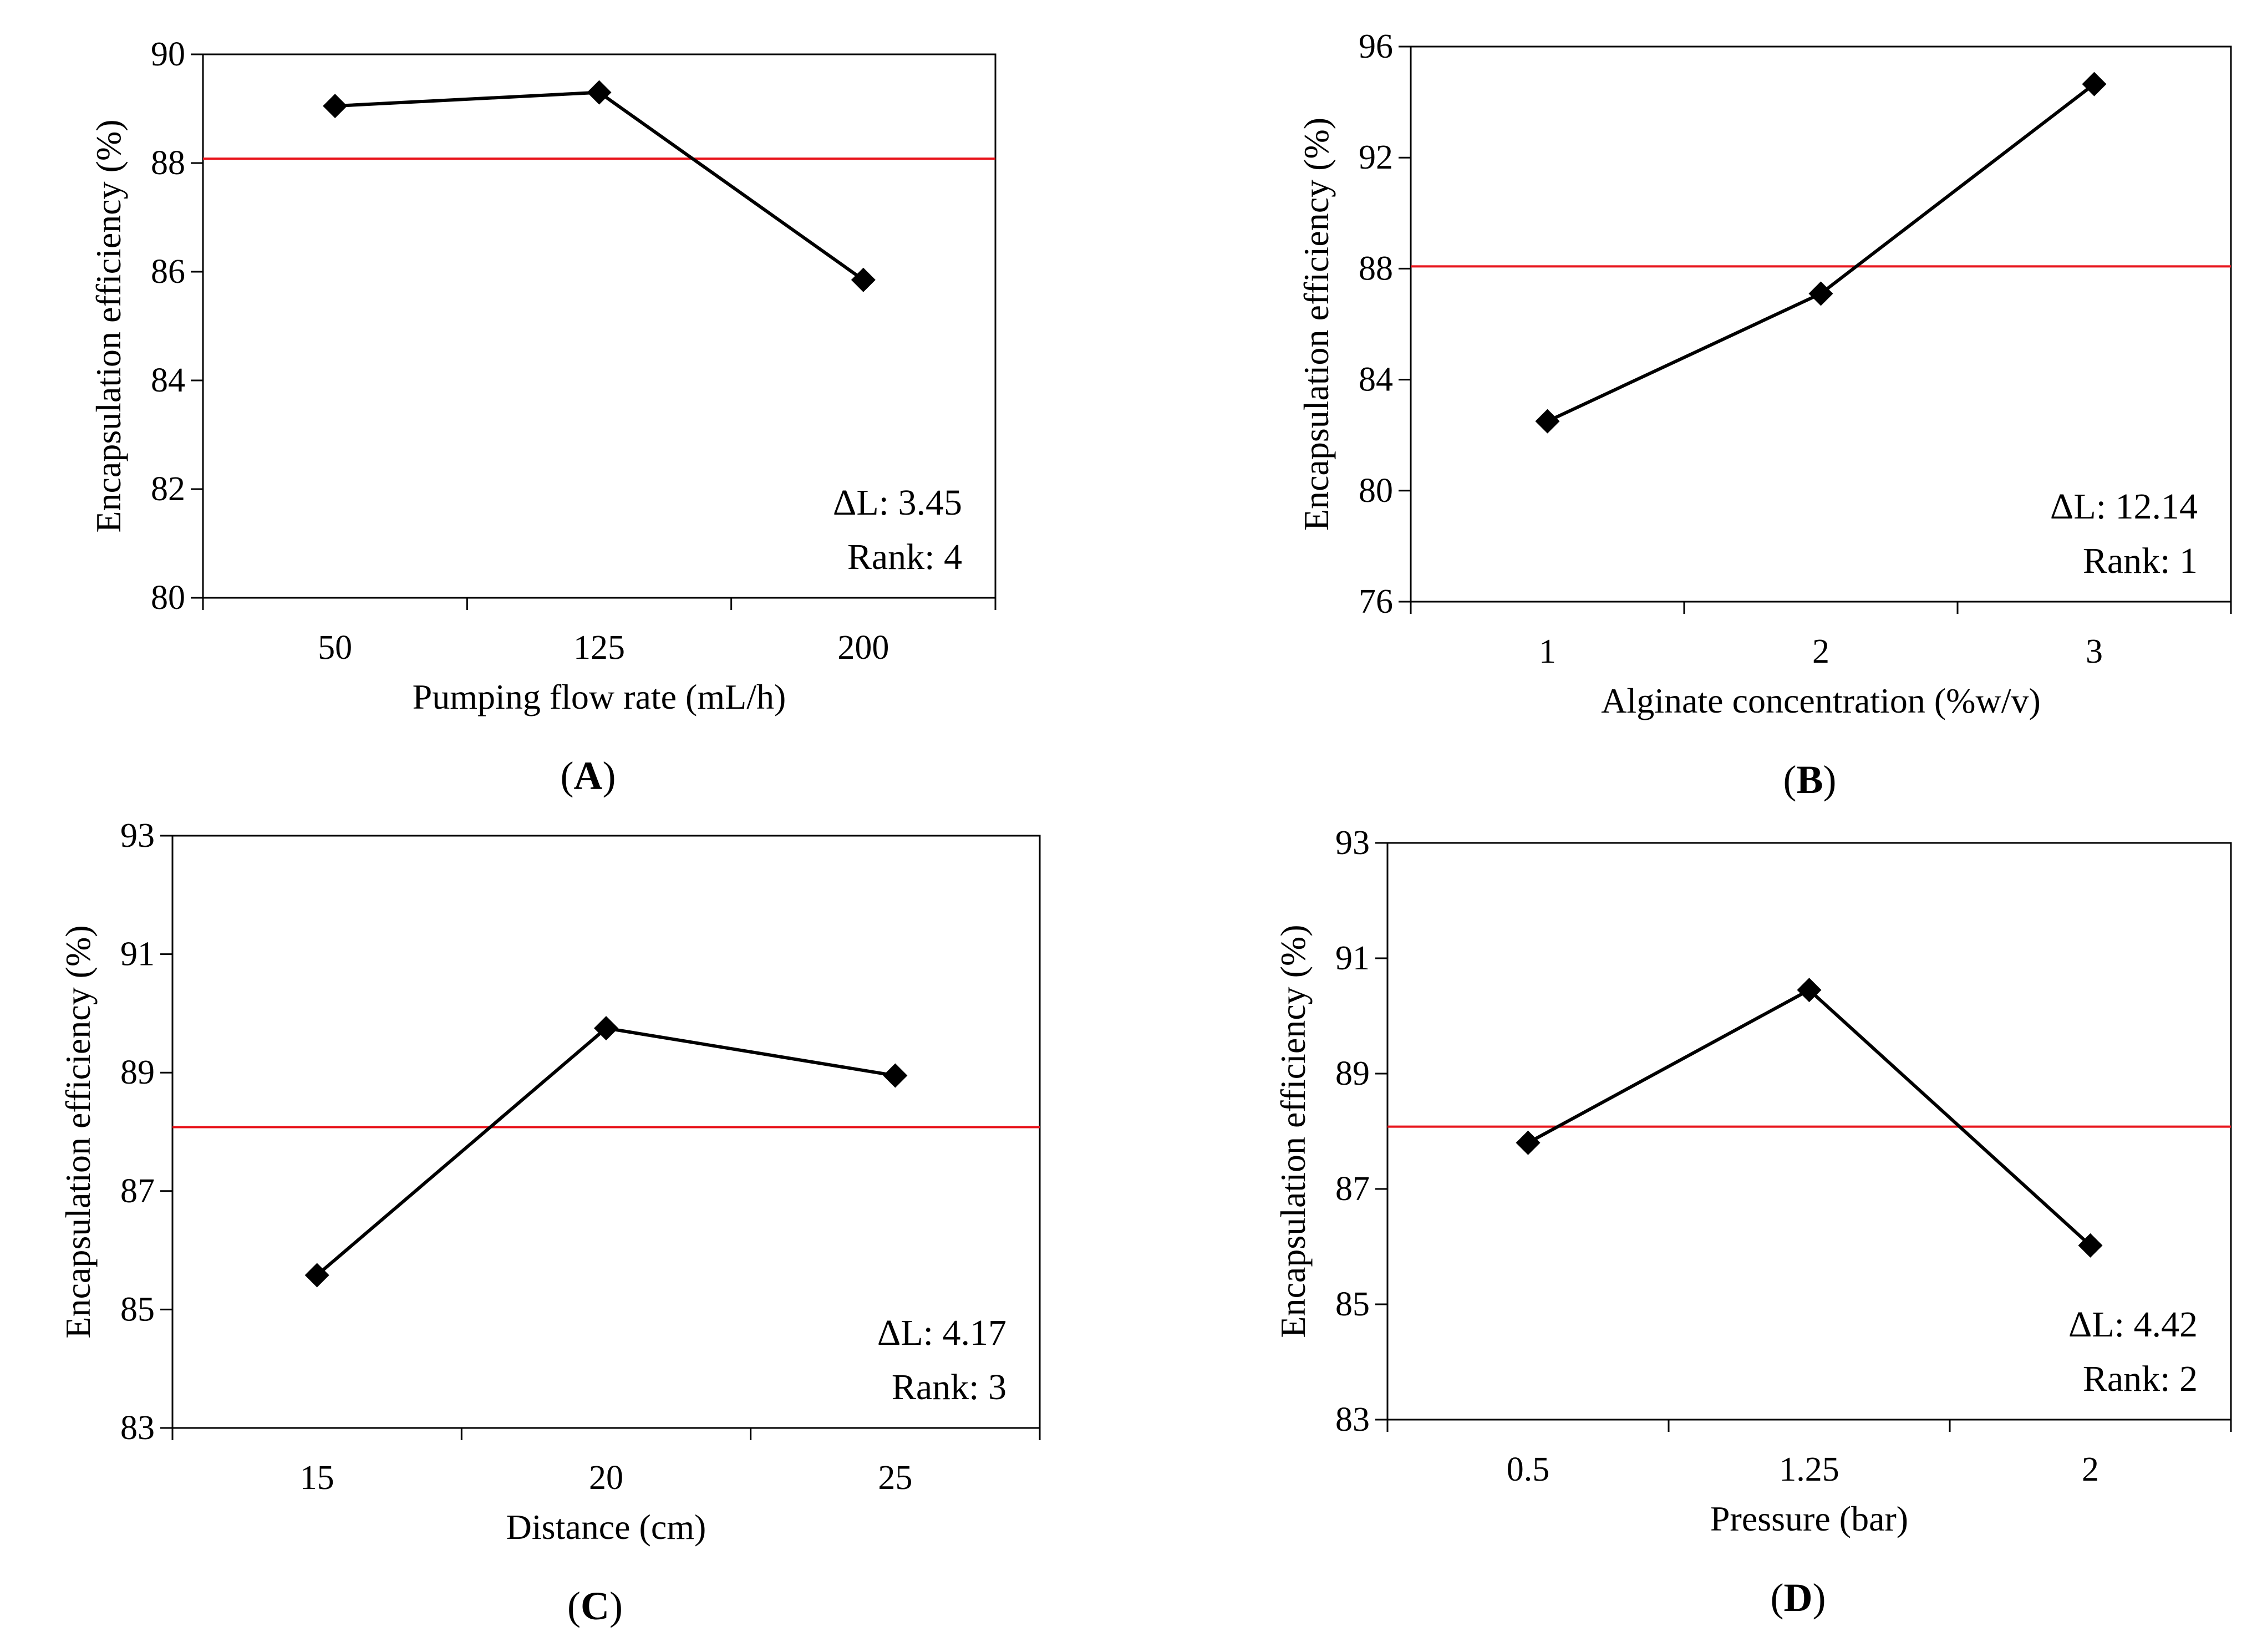  What do you see at coordinates (1821, 700) in the screenshot?
I see `x-axis-title: Alginate concentration (%w/v)` at bounding box center [1821, 700].